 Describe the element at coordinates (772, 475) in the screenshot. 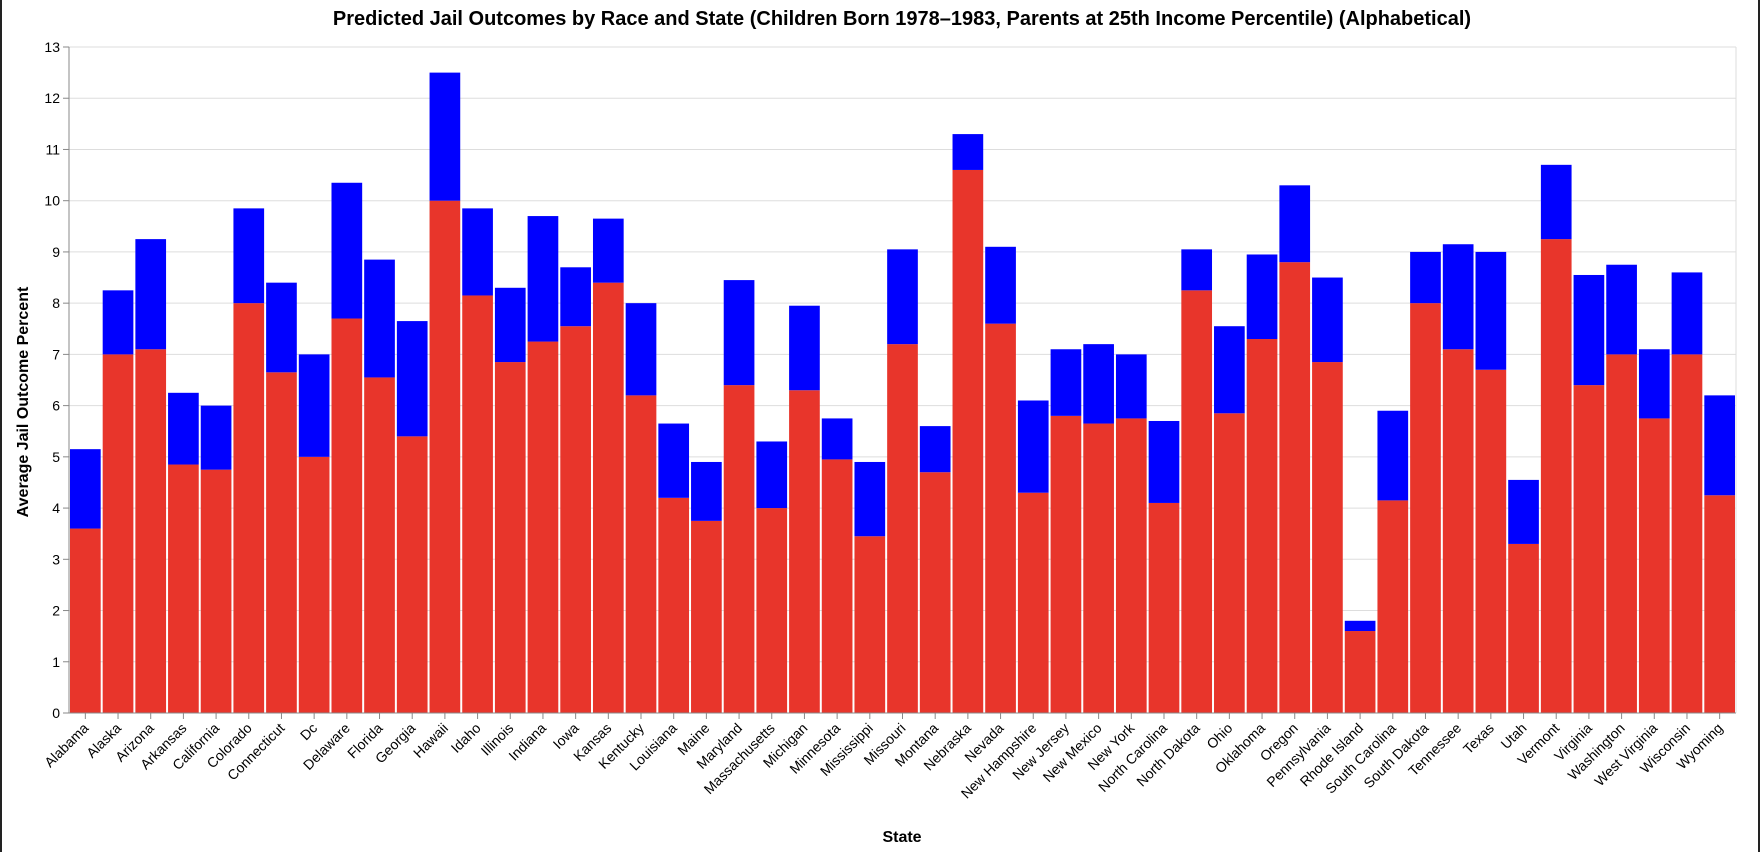

I see `bar-blue-massachusetts` at that location.